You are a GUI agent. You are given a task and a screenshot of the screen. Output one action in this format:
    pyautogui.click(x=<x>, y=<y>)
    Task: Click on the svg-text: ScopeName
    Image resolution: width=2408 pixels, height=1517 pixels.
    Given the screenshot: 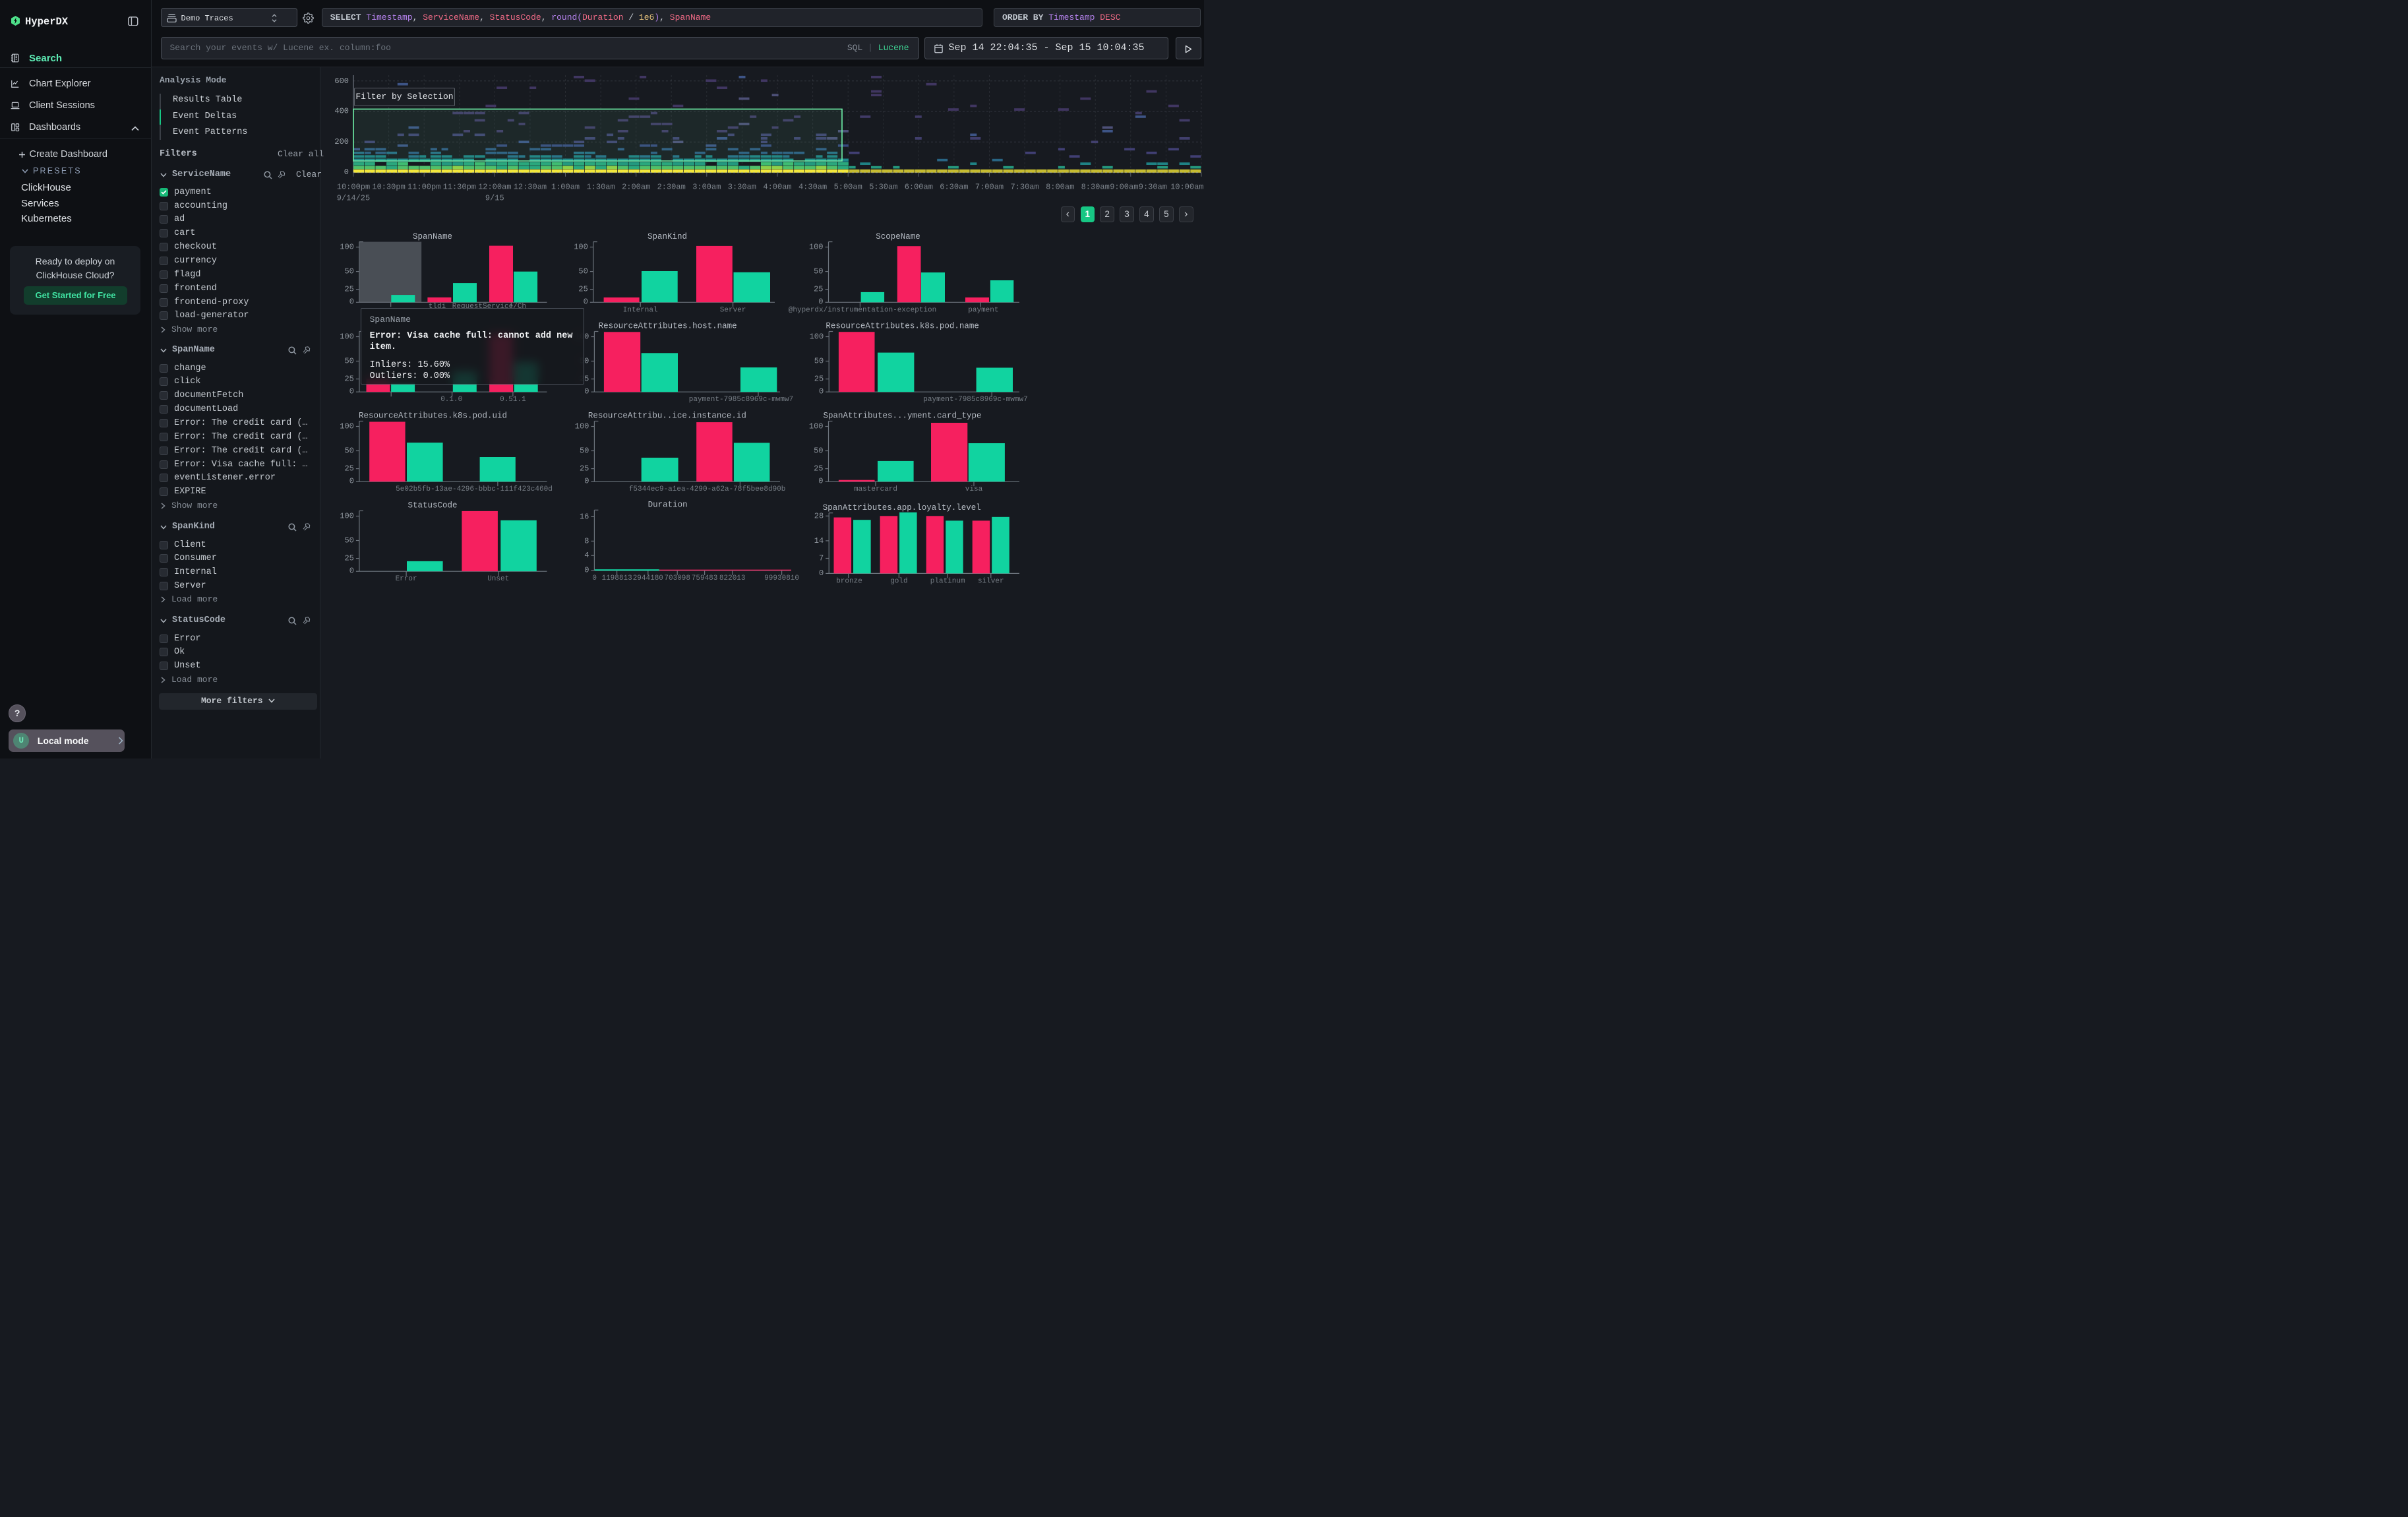 What is the action you would take?
    pyautogui.click(x=898, y=236)
    